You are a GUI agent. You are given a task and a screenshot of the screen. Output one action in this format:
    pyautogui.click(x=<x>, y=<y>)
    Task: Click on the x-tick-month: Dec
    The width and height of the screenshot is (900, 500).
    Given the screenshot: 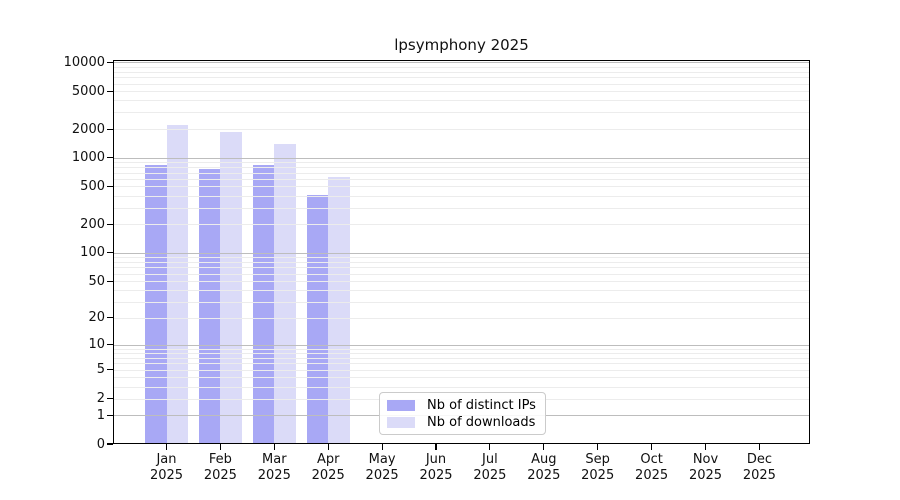 What is the action you would take?
    pyautogui.click(x=759, y=459)
    